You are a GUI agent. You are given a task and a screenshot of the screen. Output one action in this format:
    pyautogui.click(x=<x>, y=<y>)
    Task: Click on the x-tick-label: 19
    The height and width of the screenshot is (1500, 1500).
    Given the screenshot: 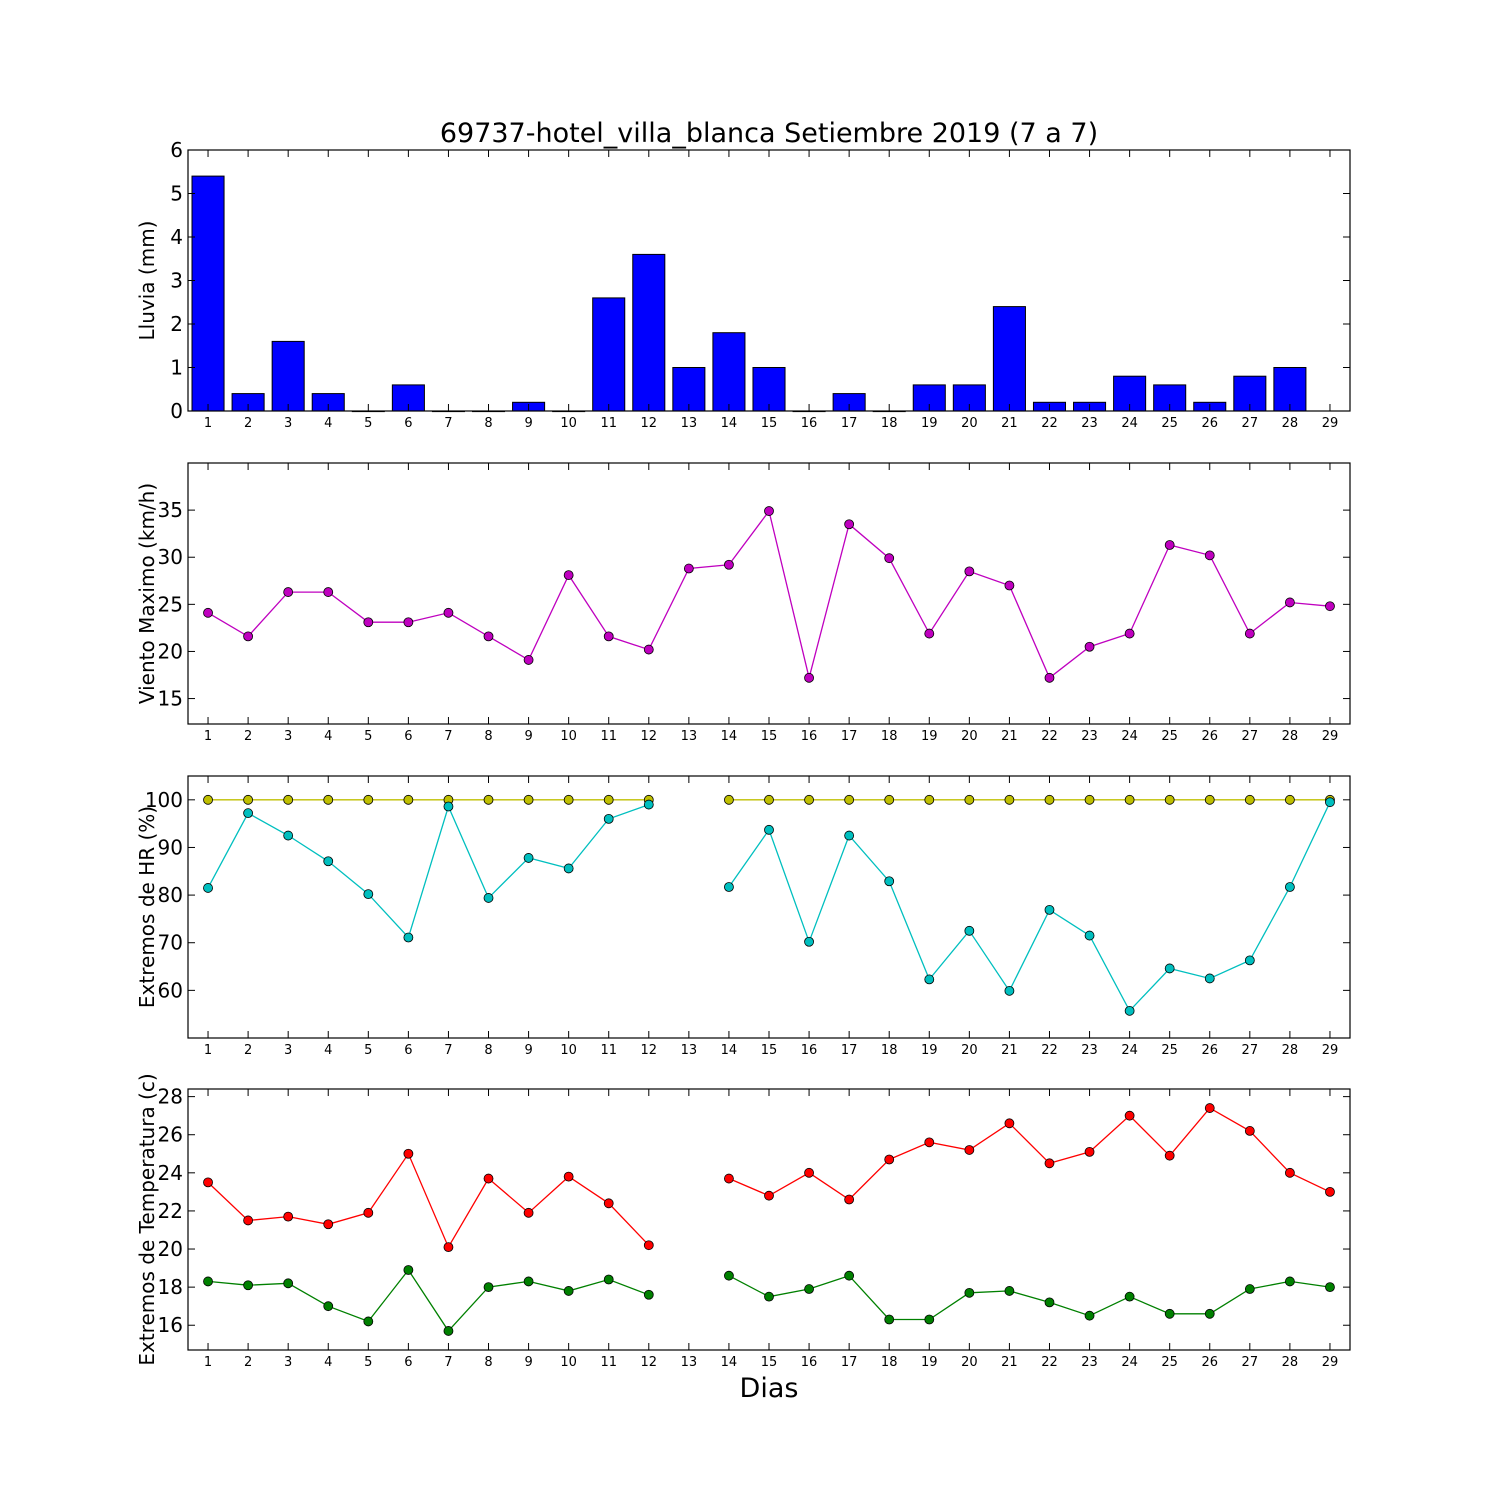 What is the action you would take?
    pyautogui.click(x=929, y=423)
    